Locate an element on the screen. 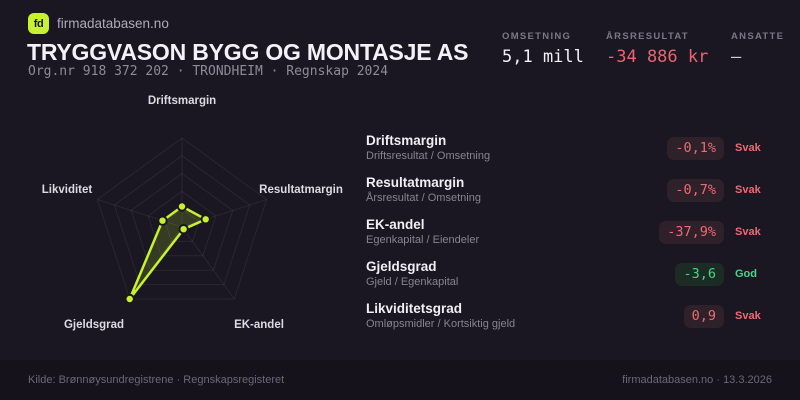 The image size is (800, 400). stat-value: – is located at coordinates (736, 57).